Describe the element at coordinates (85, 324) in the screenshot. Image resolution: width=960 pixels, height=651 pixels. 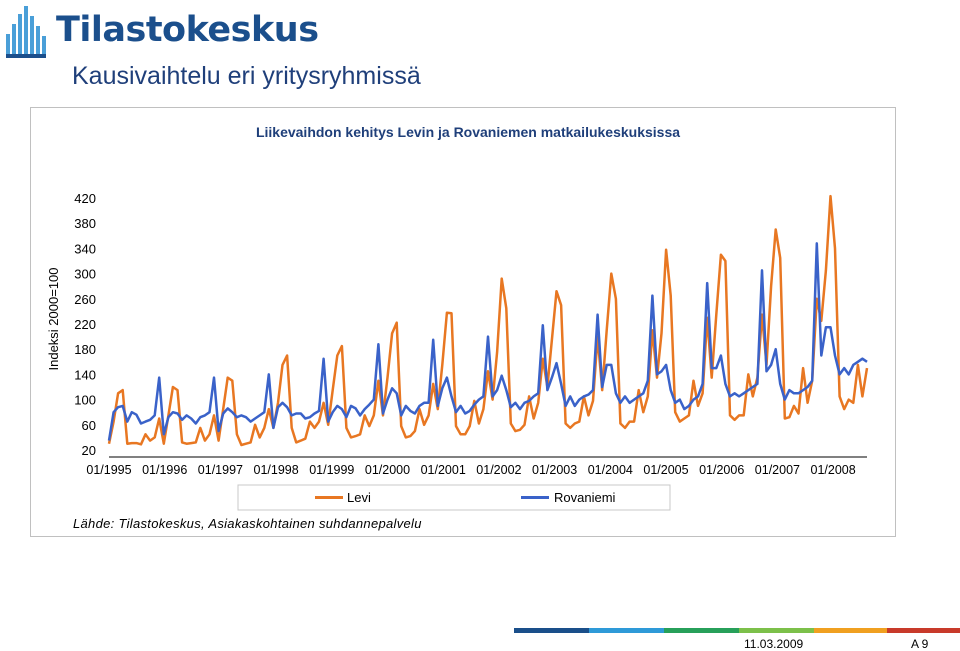
I see `y-tick-label: 220` at that location.